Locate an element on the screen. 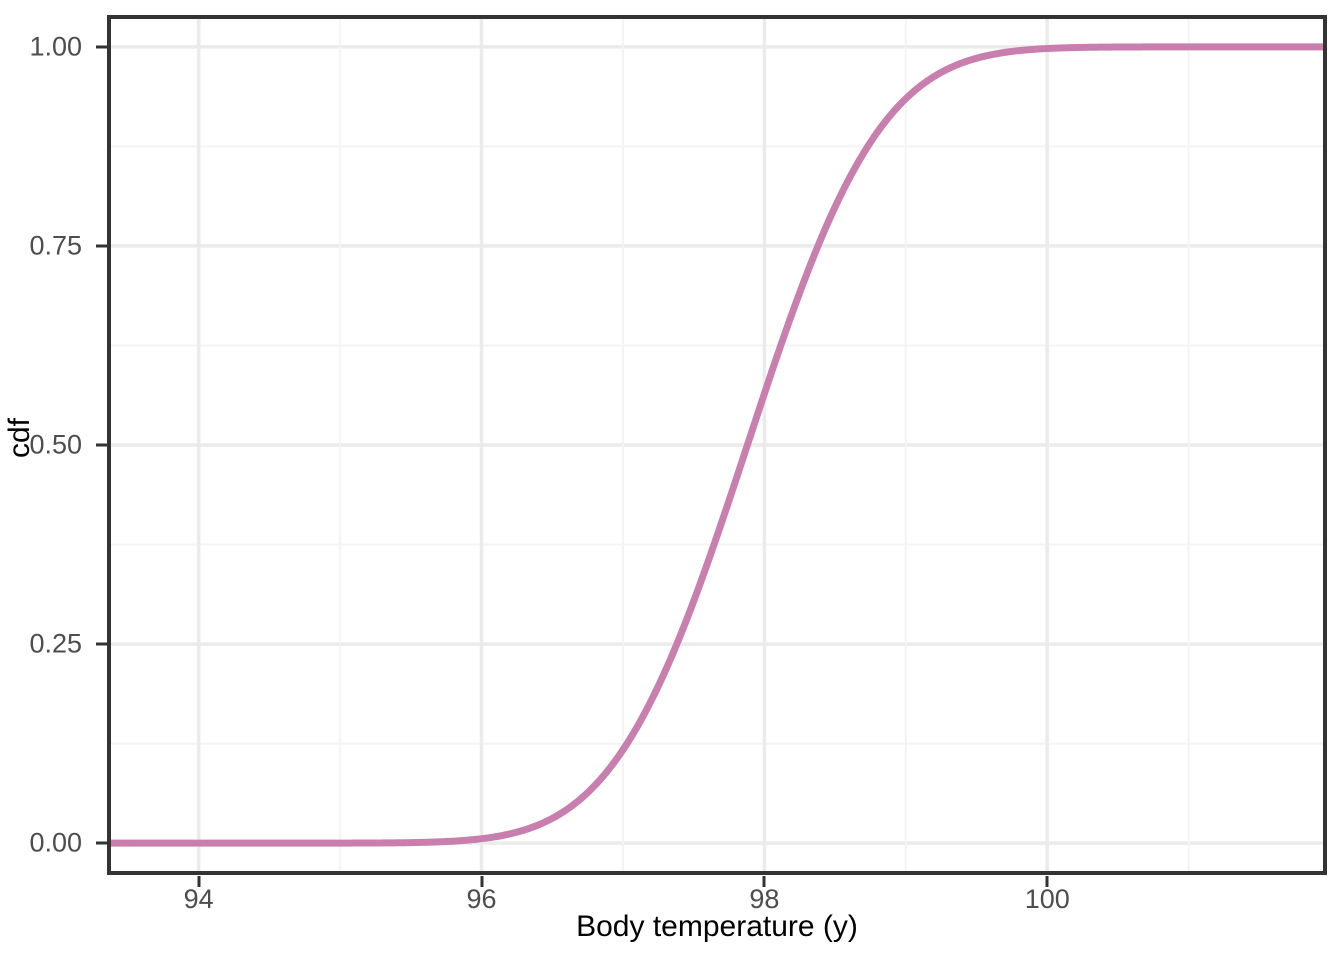 Image resolution: width=1344 pixels, height=960 pixels. y-axis-tick-labels: 0.00 0.25 0.50 0.75 1.00 is located at coordinates (46, 480).